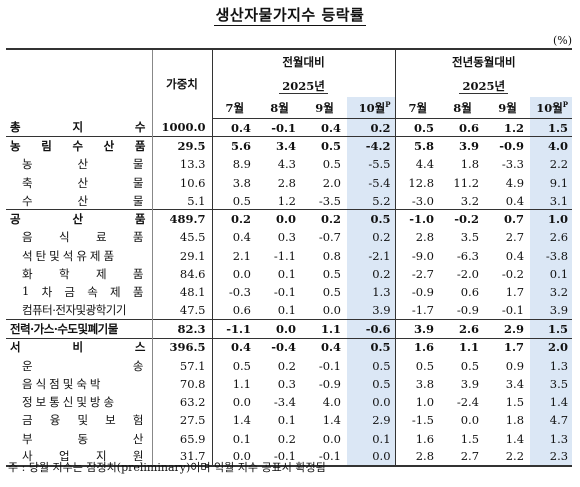 Image resolution: width=580 pixels, height=487 pixels. I want to click on yoy-cell: 1.4, so click(551, 402).